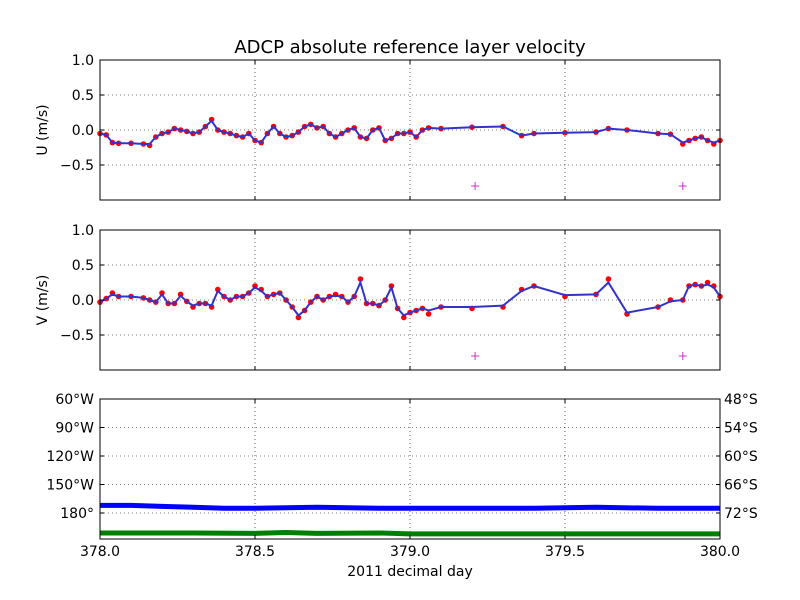 Image resolution: width=800 pixels, height=600 pixels. I want to click on latitude-tick-label: 66°S, so click(741, 486).